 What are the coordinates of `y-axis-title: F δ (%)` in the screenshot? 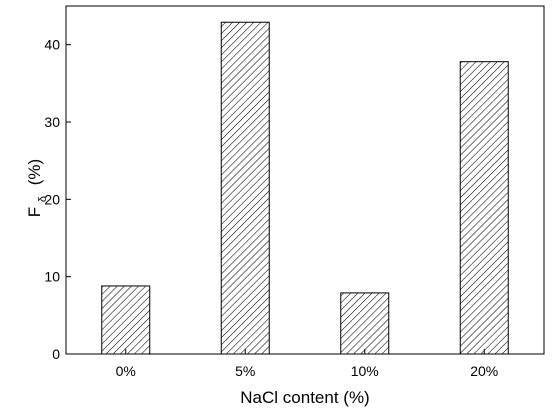 It's located at (37, 188).